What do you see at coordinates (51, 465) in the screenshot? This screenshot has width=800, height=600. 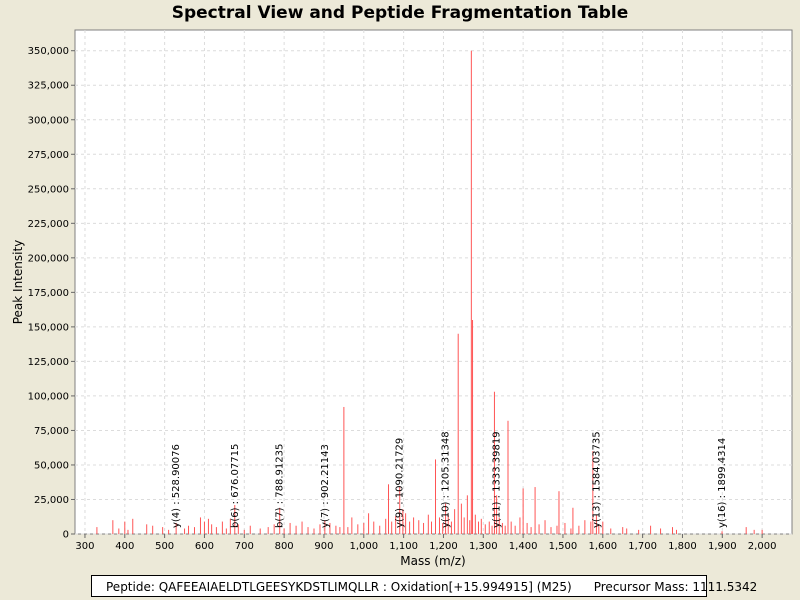 I see `y-tick-label: 50,000` at bounding box center [51, 465].